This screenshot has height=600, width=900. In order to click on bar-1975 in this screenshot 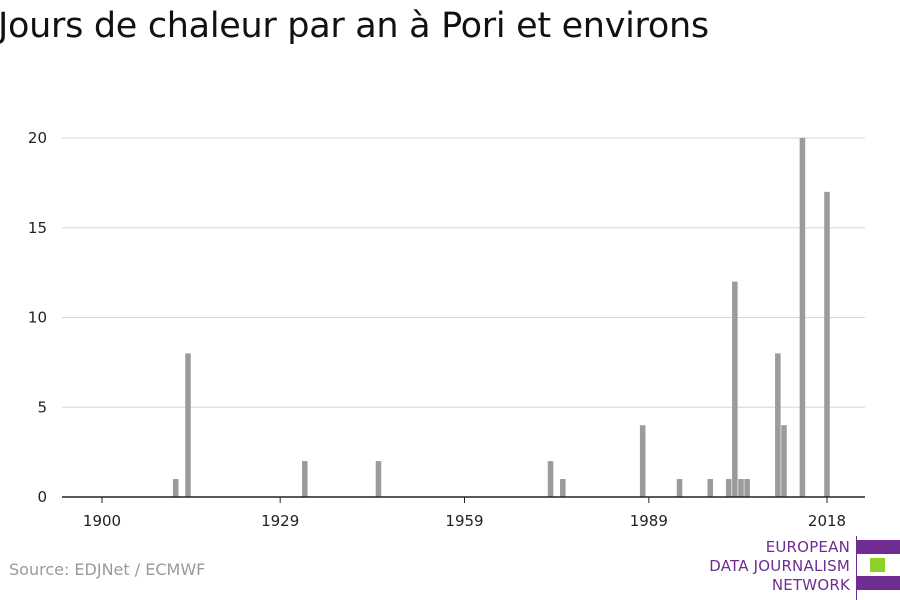, I will do `click(563, 488)`.